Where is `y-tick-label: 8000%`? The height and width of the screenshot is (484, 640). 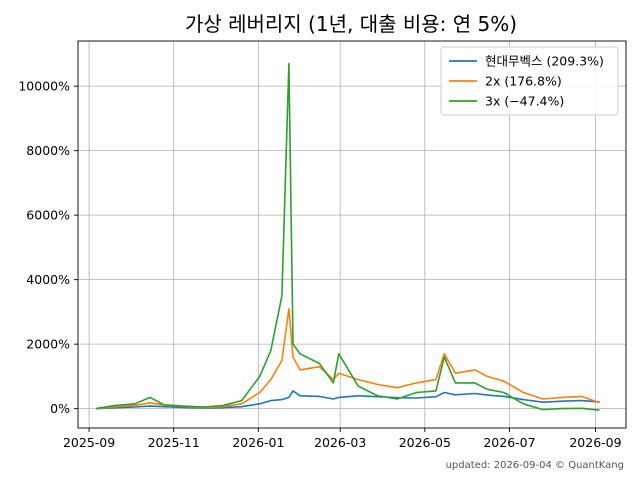
y-tick-label: 8000% is located at coordinates (48, 150).